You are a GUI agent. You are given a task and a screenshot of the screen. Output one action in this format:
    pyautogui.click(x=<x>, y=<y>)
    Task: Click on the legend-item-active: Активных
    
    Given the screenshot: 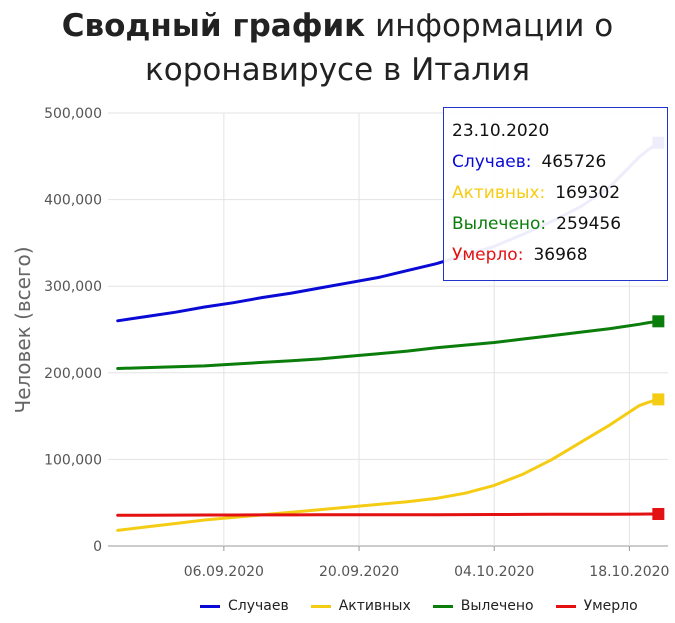 What is the action you would take?
    pyautogui.click(x=360, y=606)
    